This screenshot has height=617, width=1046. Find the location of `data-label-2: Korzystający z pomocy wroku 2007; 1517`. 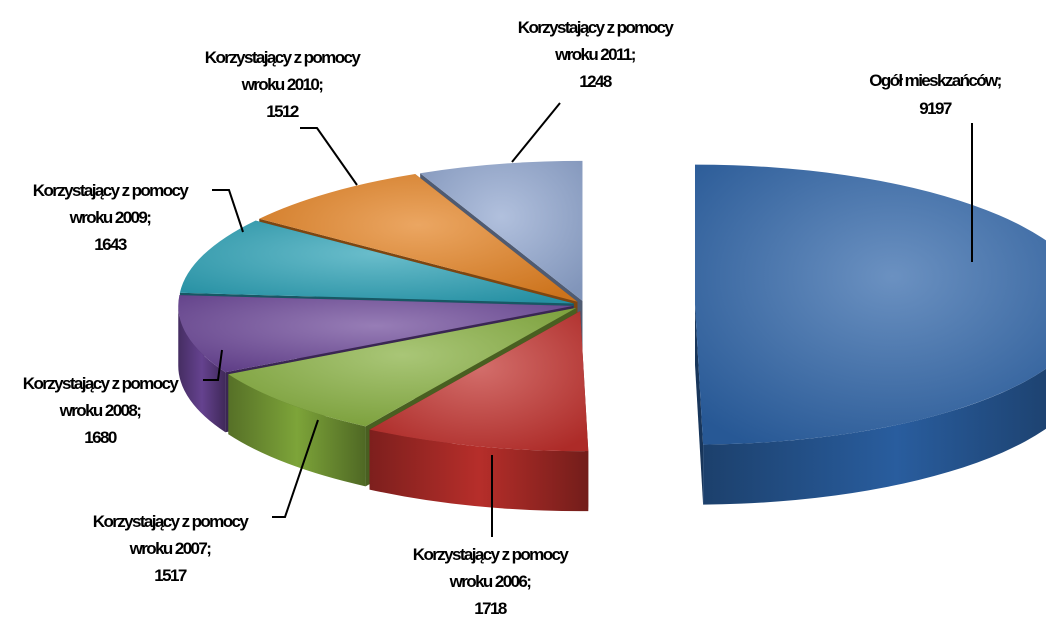

data-label-2: Korzystający z pomocy wroku 2007; 1517 is located at coordinates (171, 548).